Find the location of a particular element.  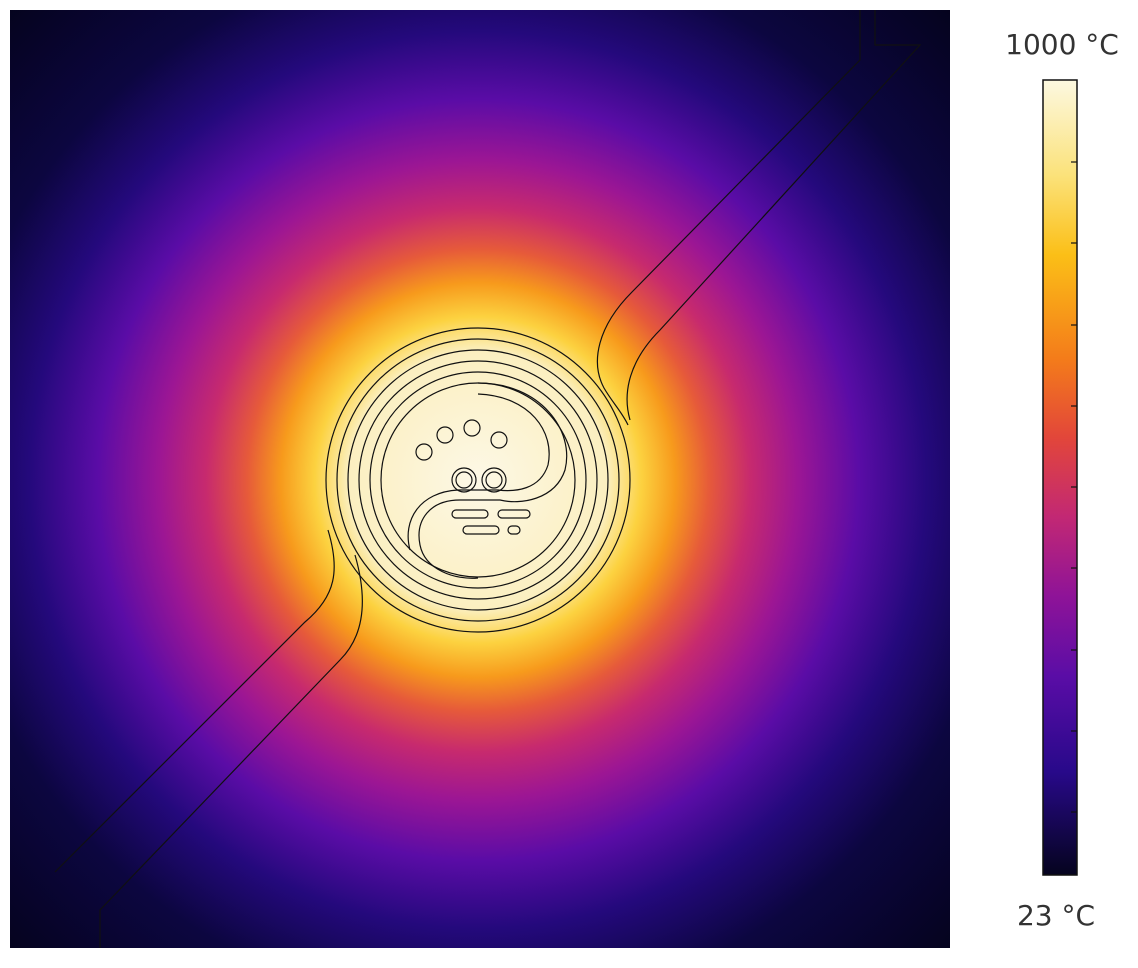

colorbar-max-label: 1000 °C is located at coordinates (1062, 44).